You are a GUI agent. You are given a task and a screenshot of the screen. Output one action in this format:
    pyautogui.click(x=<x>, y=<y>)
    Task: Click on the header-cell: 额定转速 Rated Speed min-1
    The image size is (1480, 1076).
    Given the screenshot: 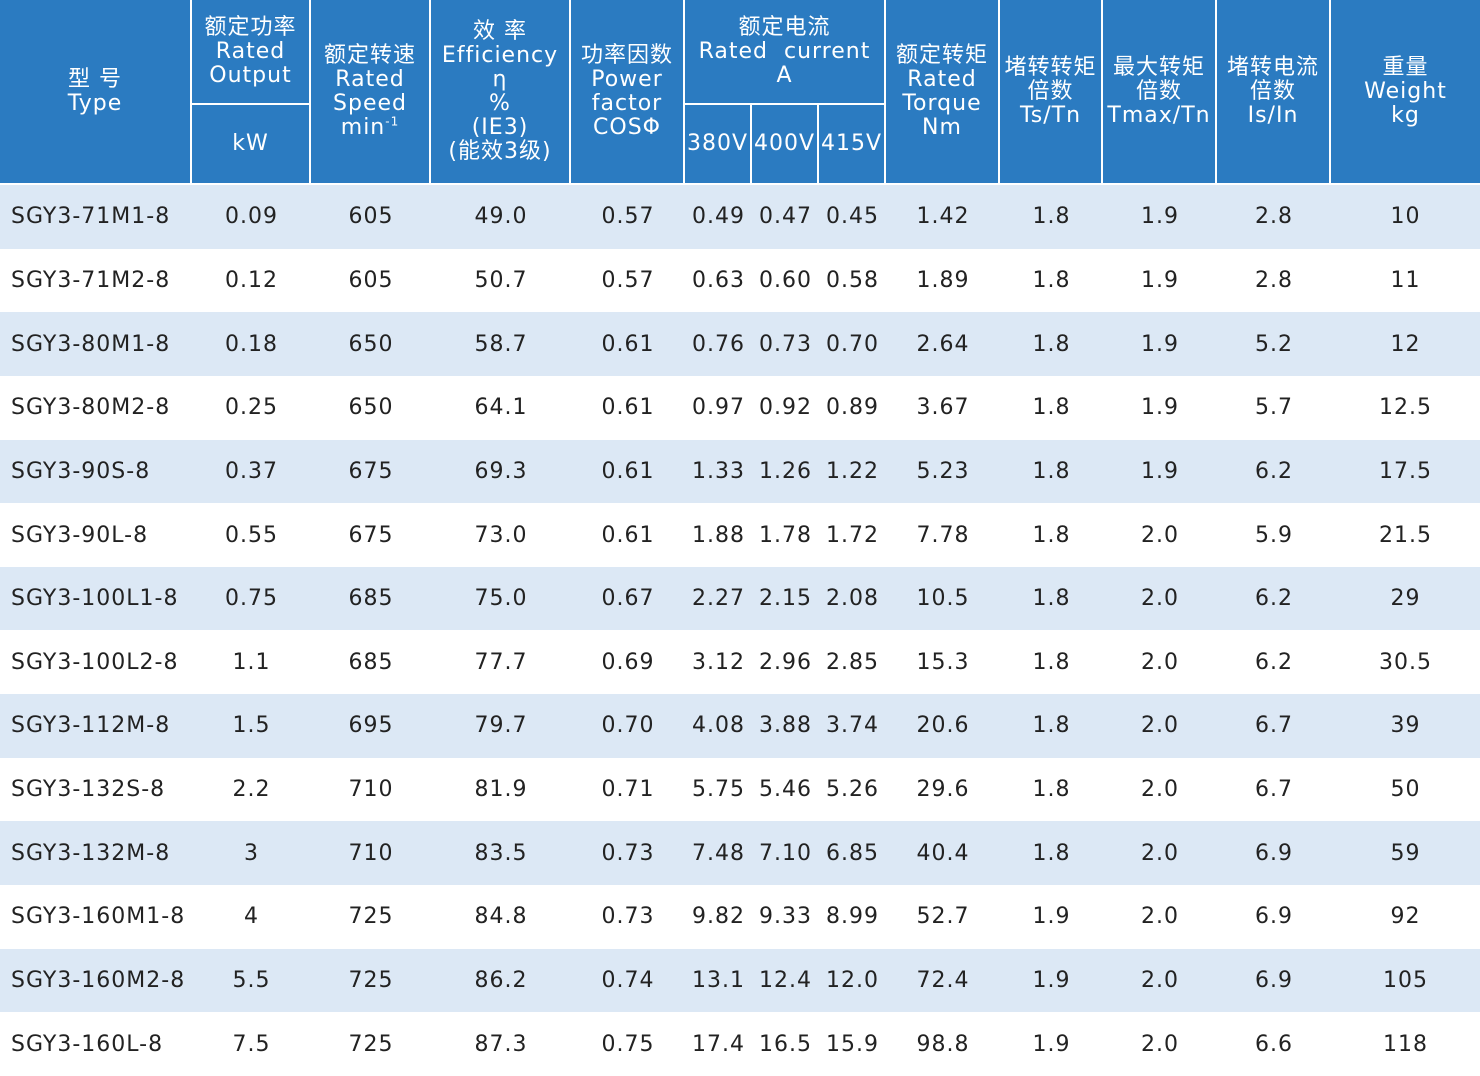 What is the action you would take?
    pyautogui.click(x=370, y=91)
    